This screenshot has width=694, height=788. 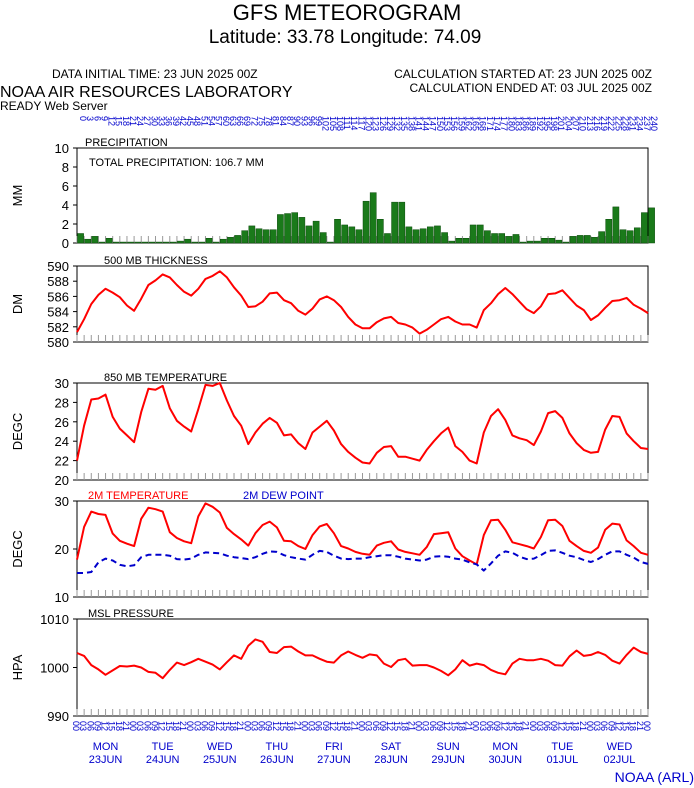 What do you see at coordinates (17, 196) in the screenshot?
I see `y-axis-label: MM` at bounding box center [17, 196].